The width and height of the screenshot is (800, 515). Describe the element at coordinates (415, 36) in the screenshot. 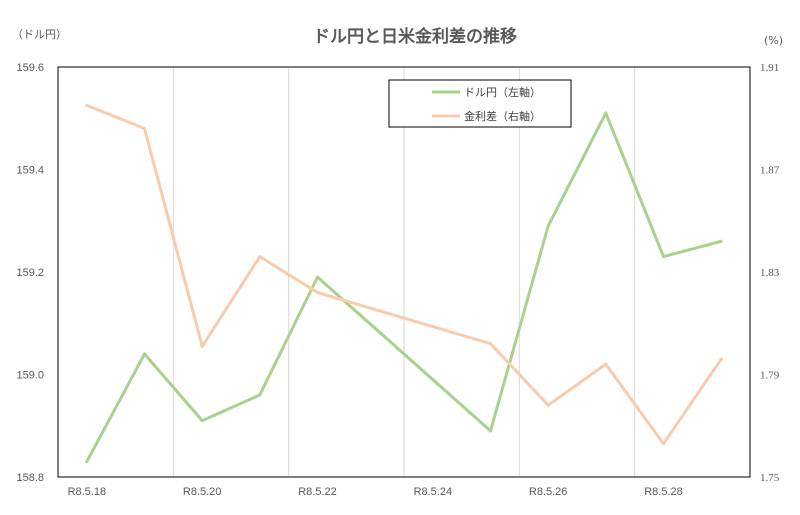

I see `chart-title: ドル円と日米金利差の推移` at that location.